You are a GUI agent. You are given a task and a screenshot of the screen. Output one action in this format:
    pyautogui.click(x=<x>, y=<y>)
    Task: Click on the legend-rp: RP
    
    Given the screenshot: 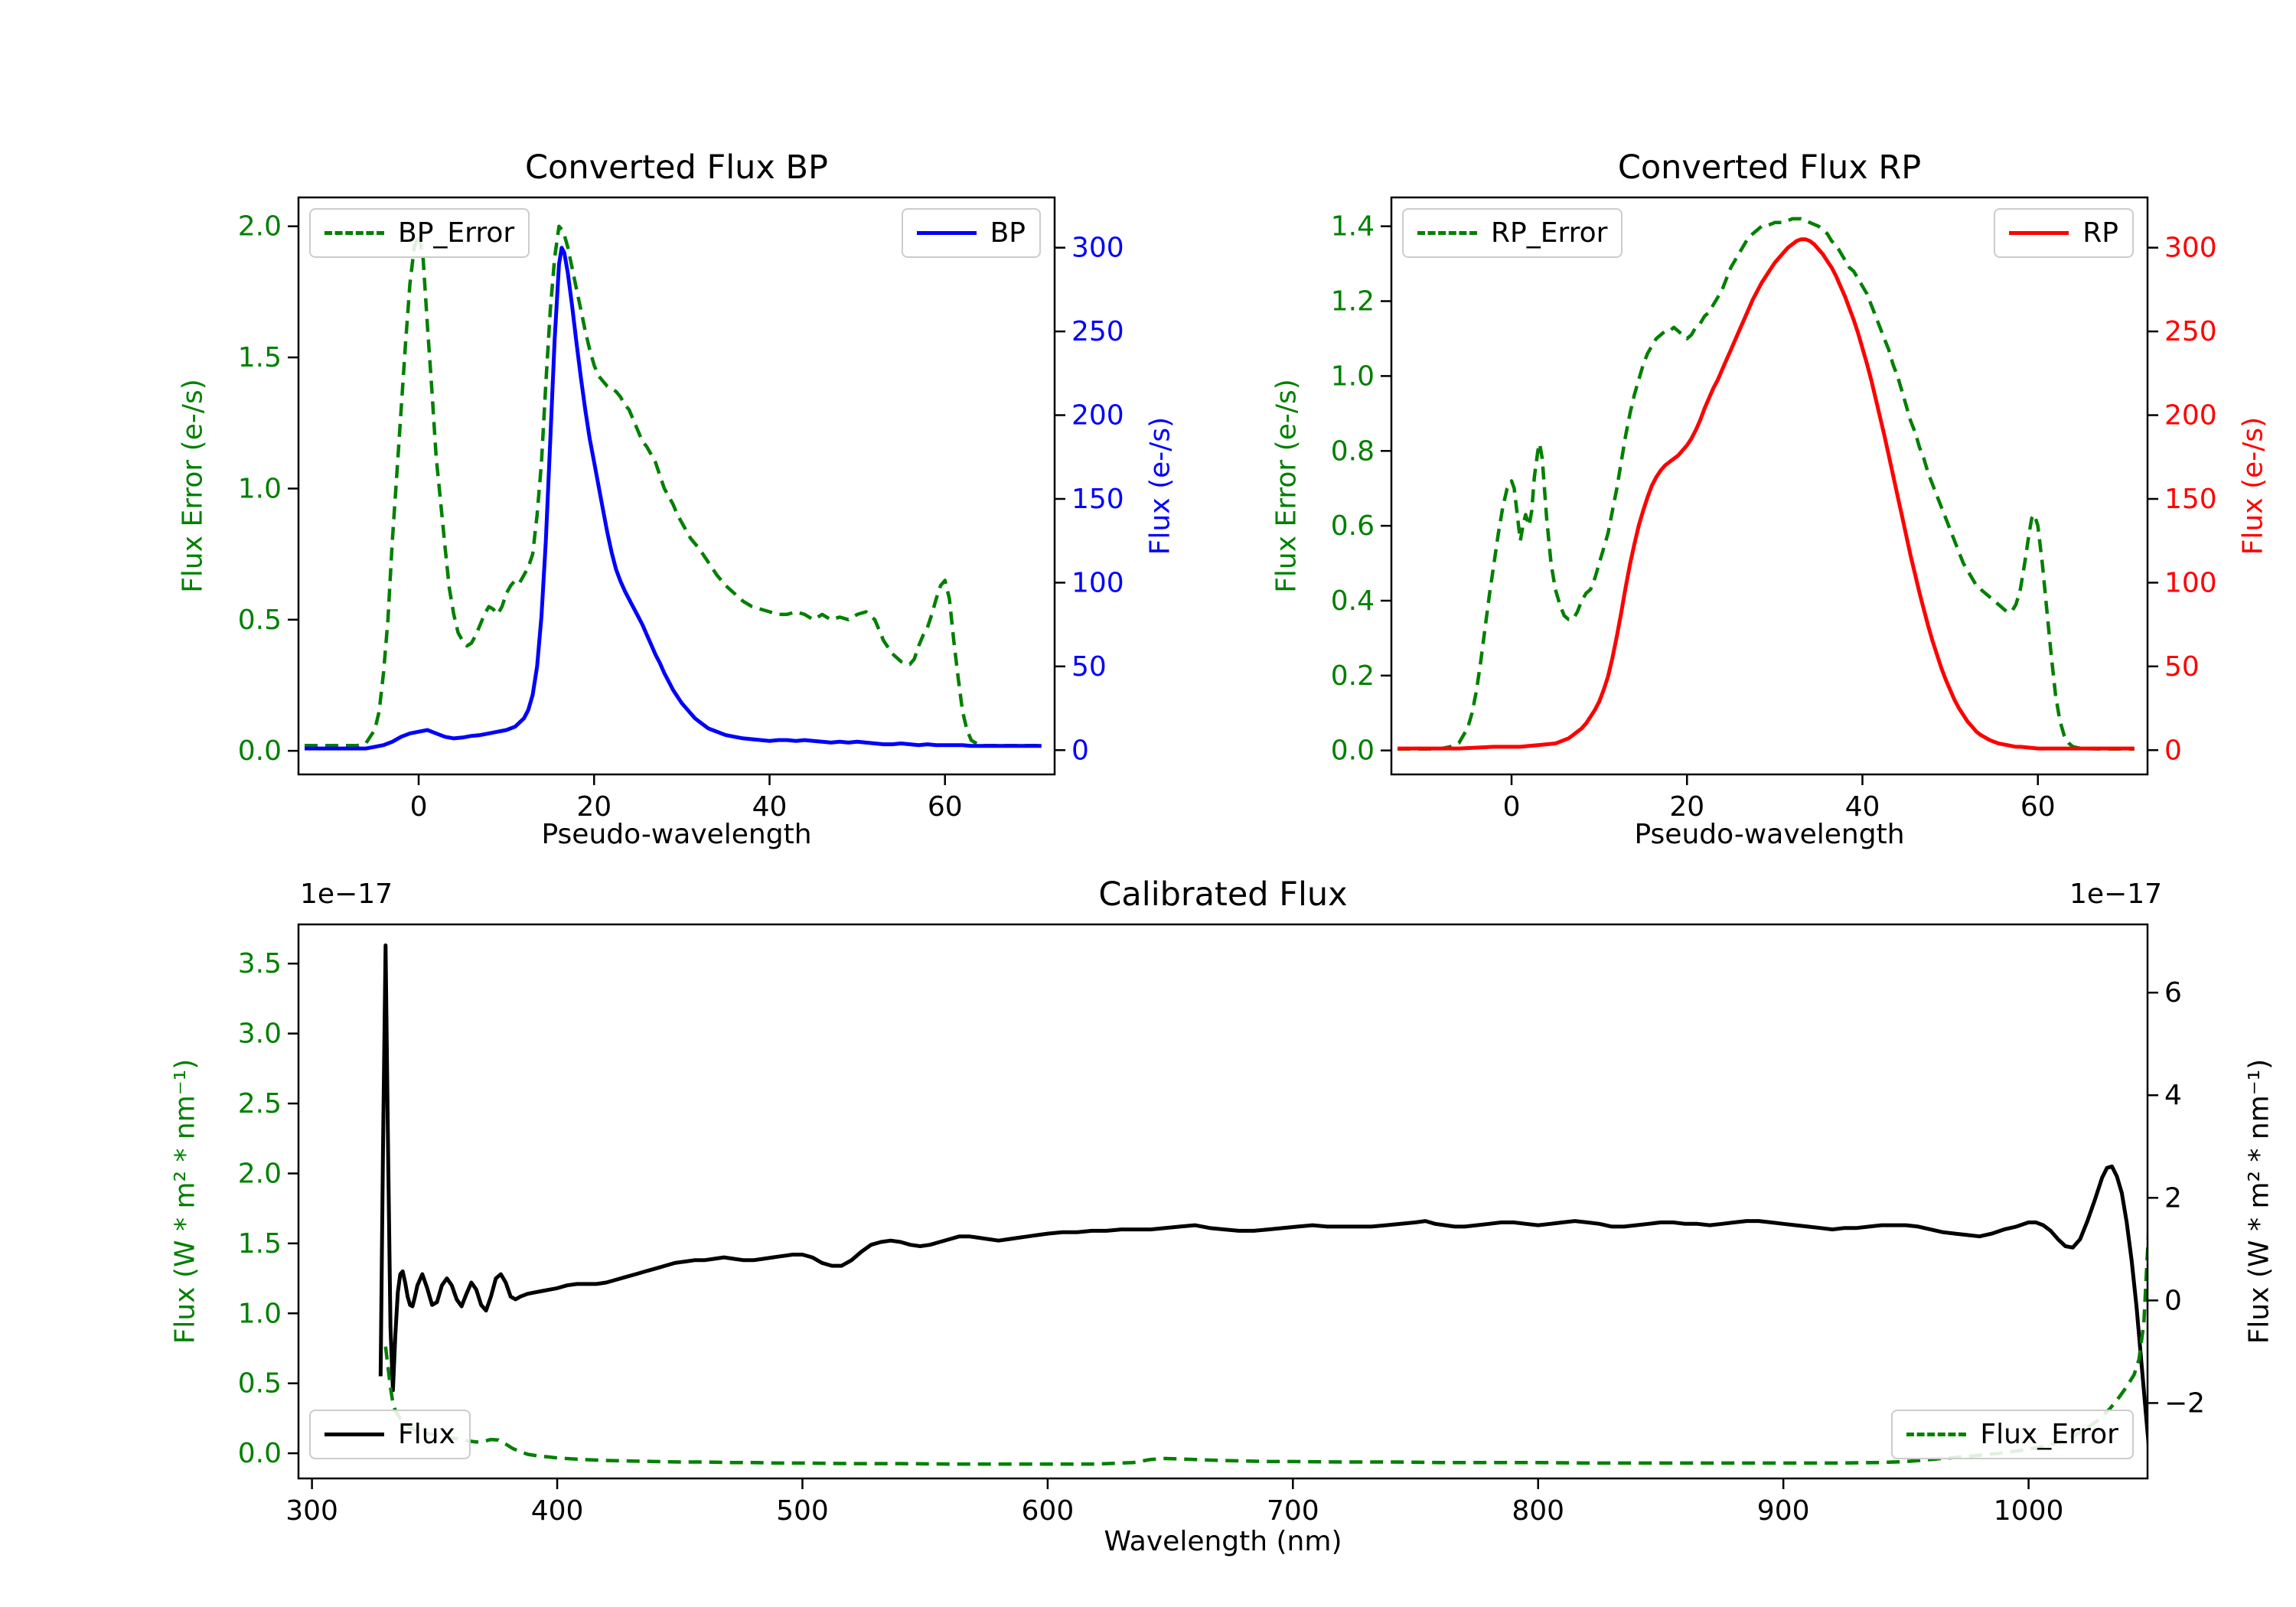 What is the action you would take?
    pyautogui.click(x=2064, y=233)
    